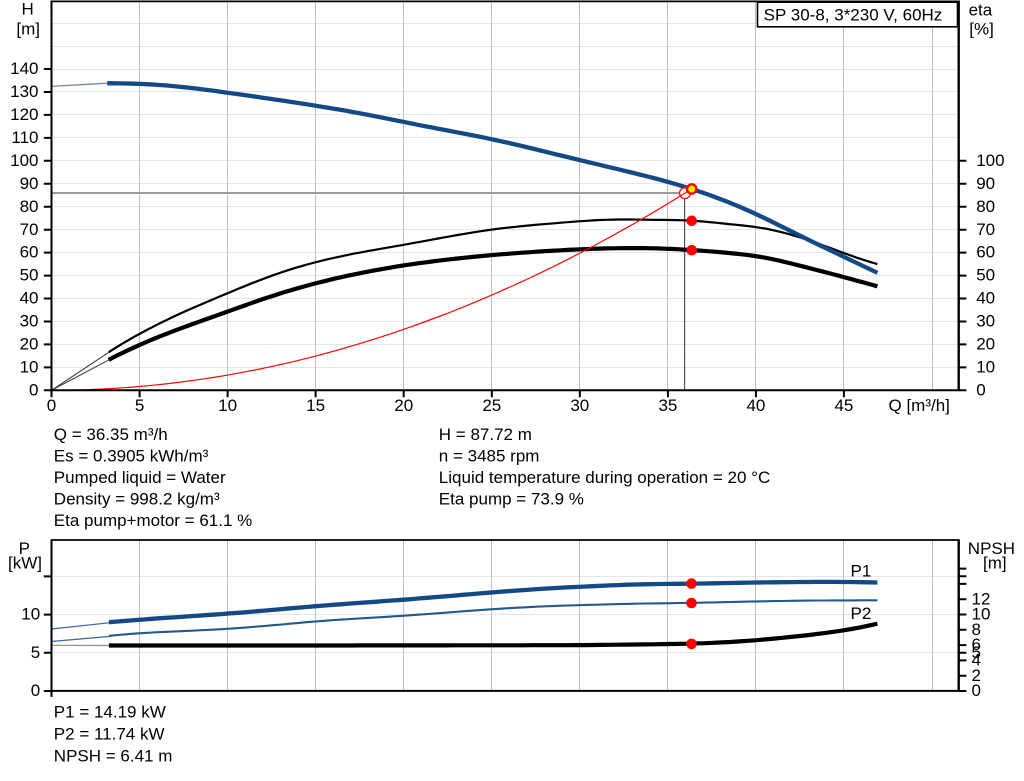 Image resolution: width=1024 pixels, height=781 pixels. I want to click on svg-text: Eta pump = 73.9 %, so click(511, 499).